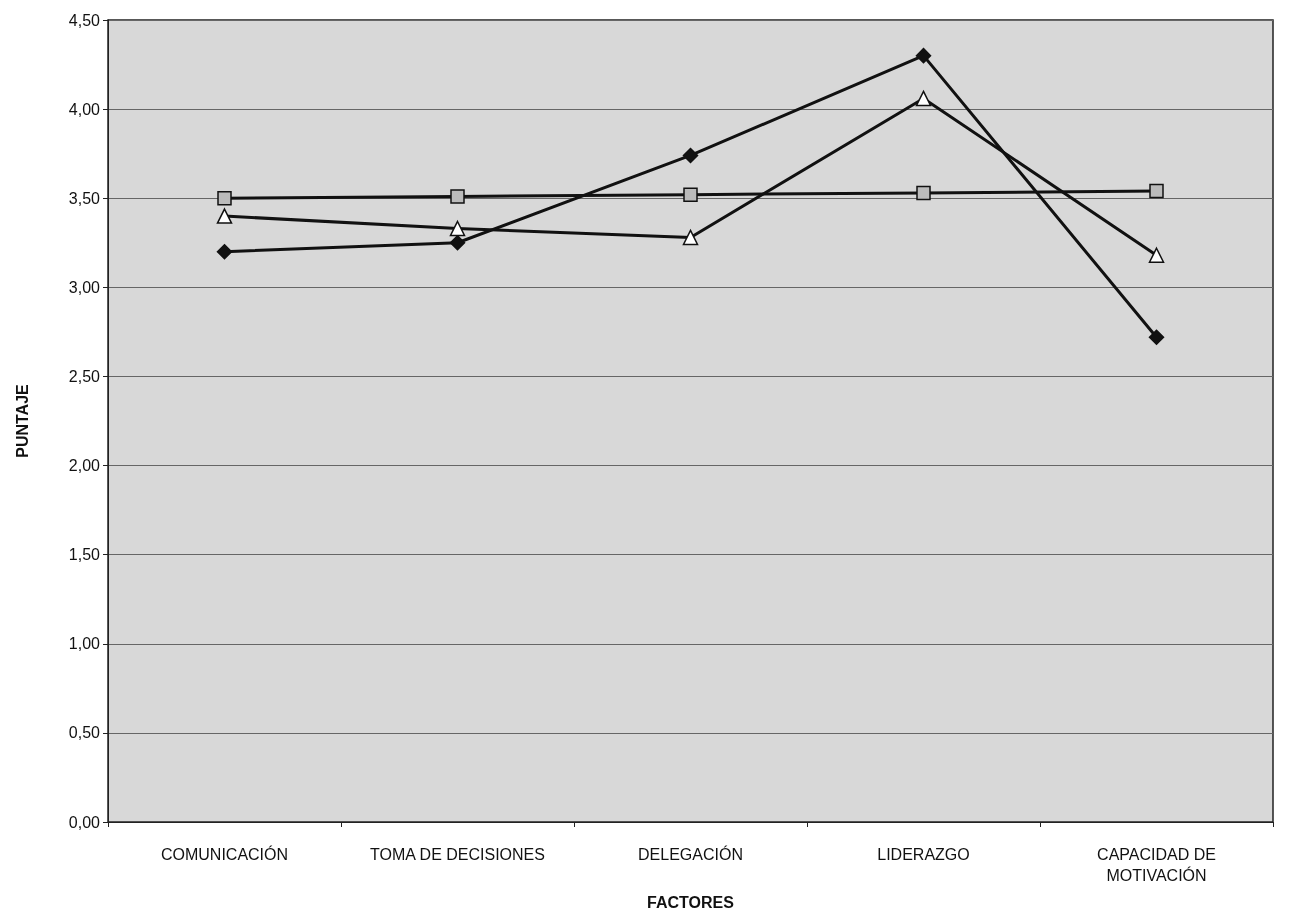  What do you see at coordinates (84, 376) in the screenshot?
I see `y-tick-label: 2,50` at bounding box center [84, 376].